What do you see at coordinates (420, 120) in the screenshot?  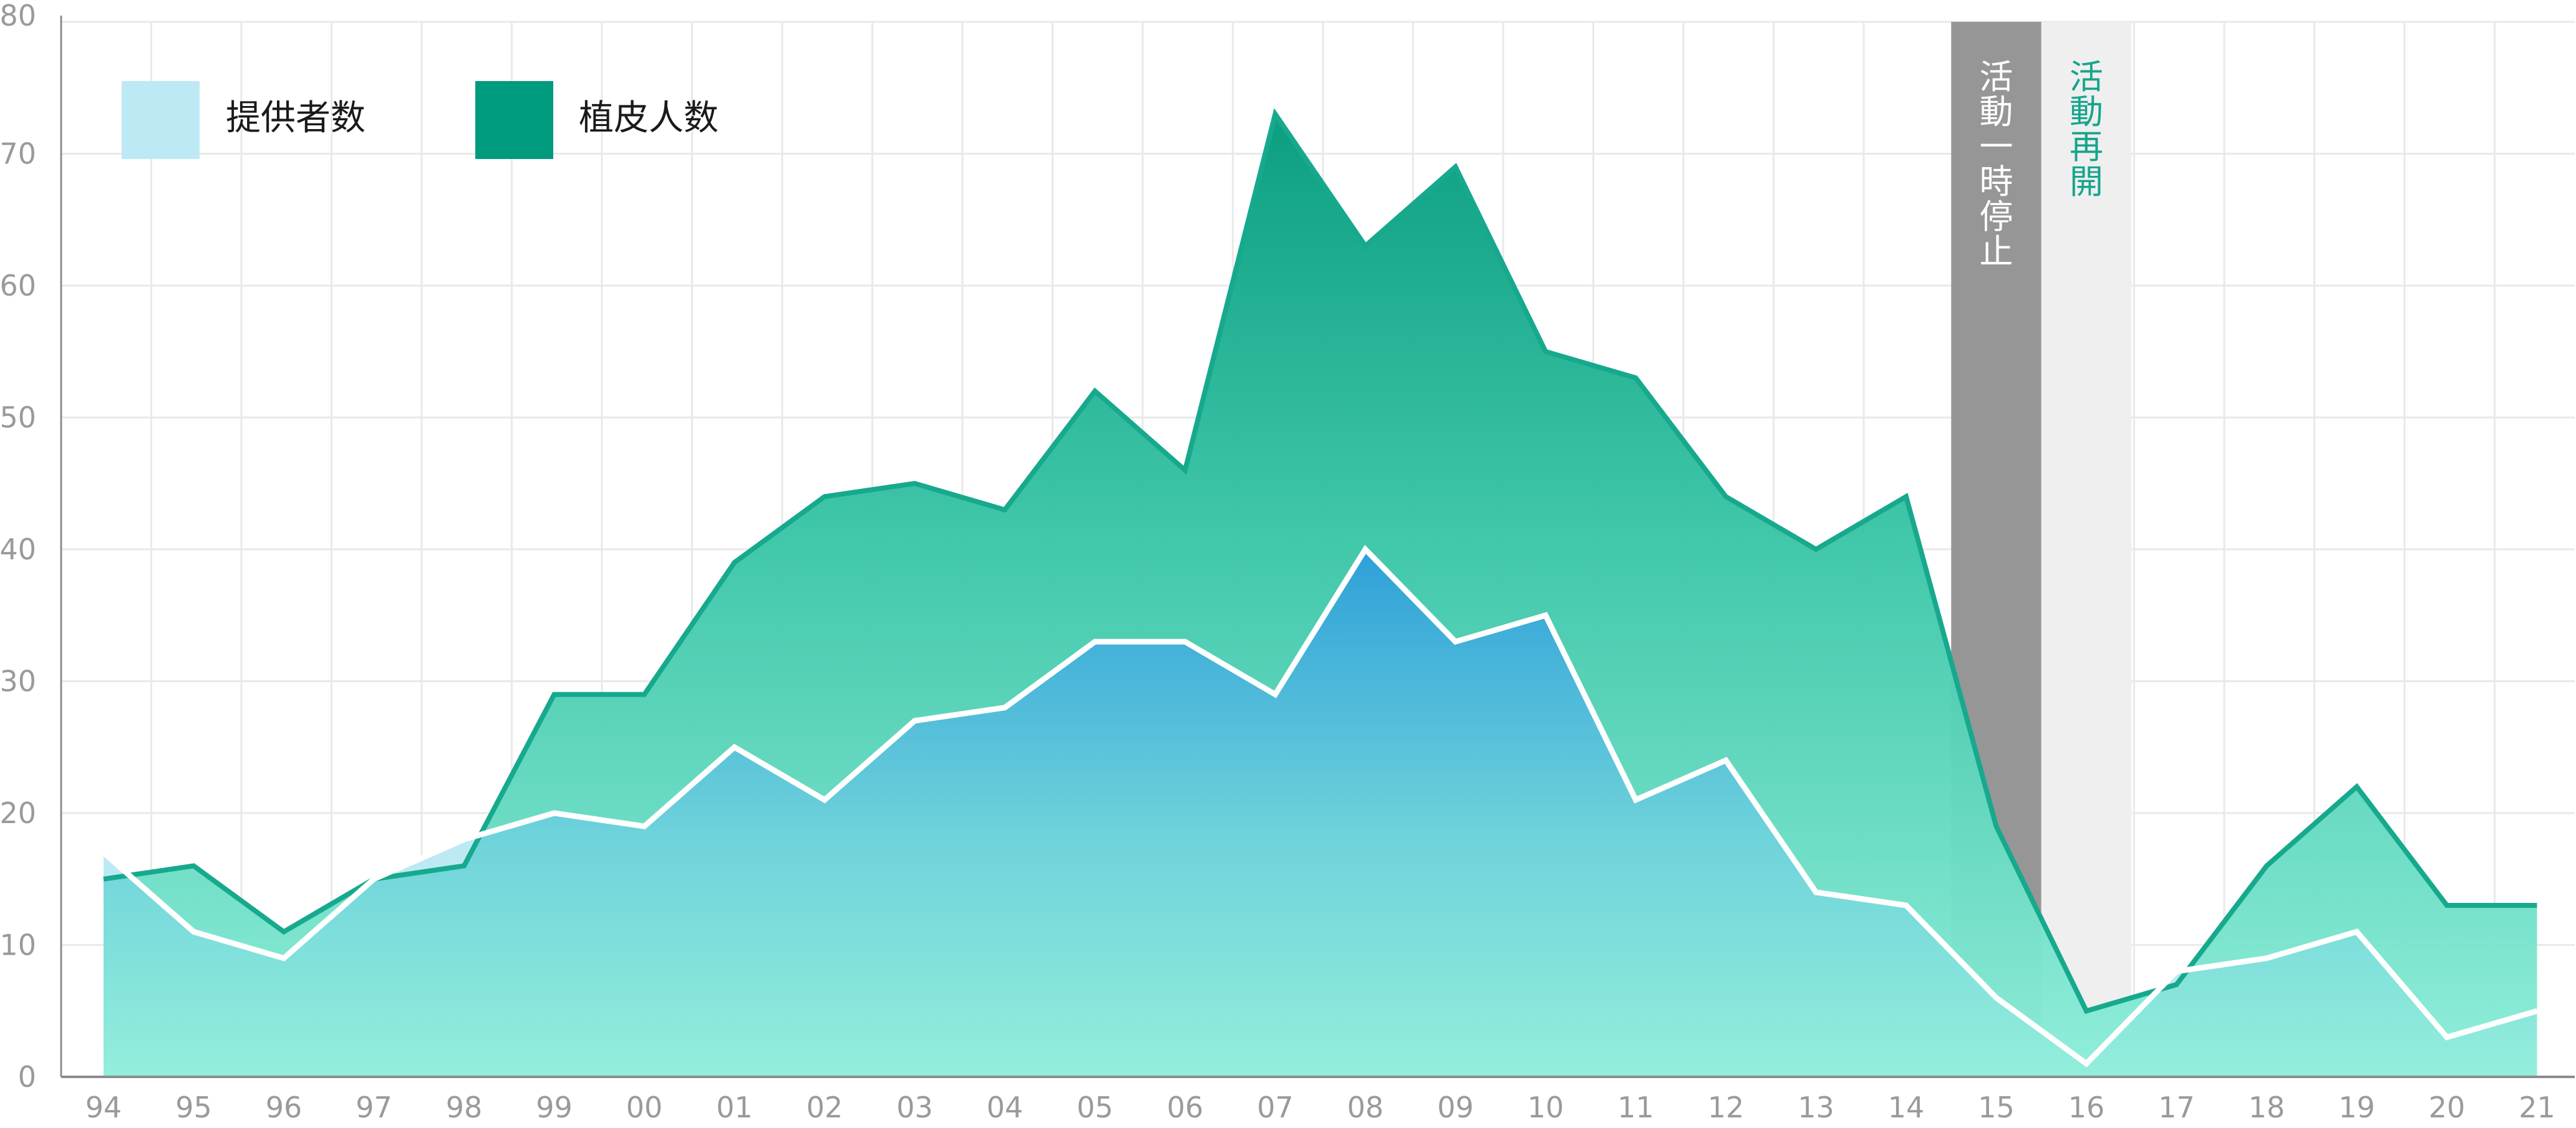 I see `legend: 提供者数 植皮人数` at bounding box center [420, 120].